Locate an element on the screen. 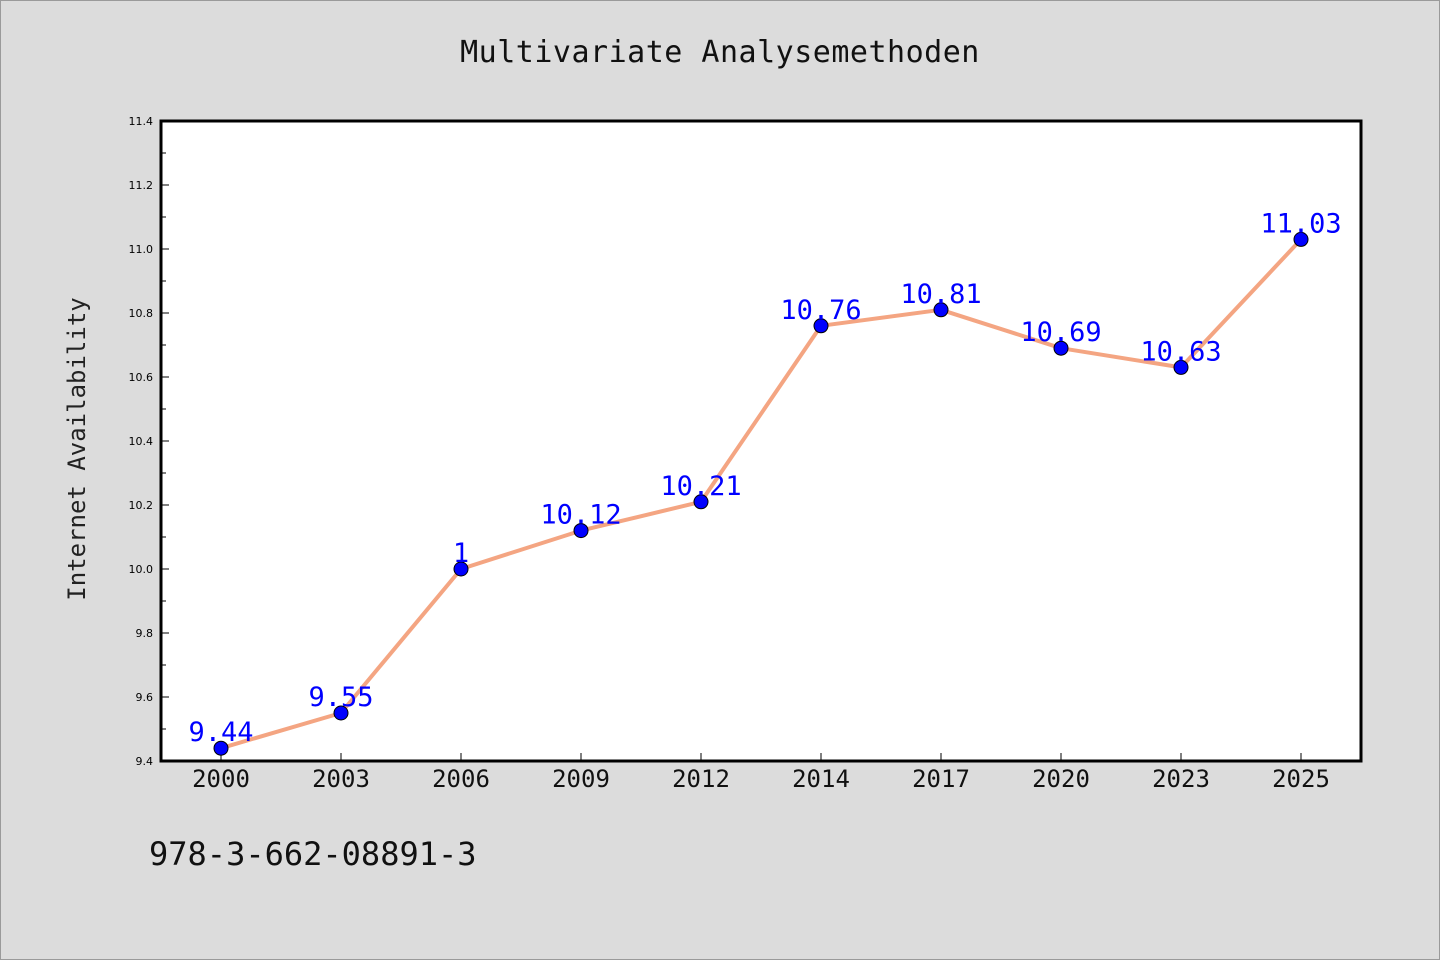 This screenshot has width=1440, height=960. x-tick-label: 2025 is located at coordinates (1301, 779).